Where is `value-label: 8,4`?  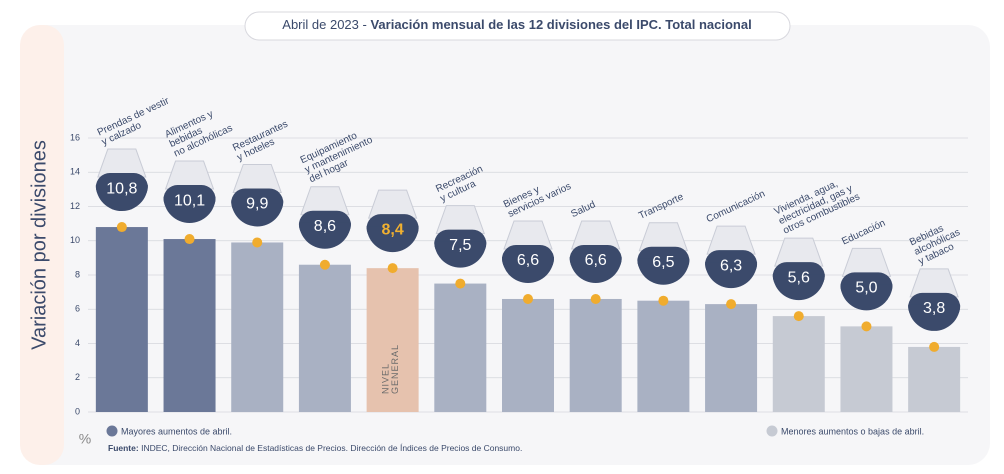 value-label: 8,4 is located at coordinates (392, 229).